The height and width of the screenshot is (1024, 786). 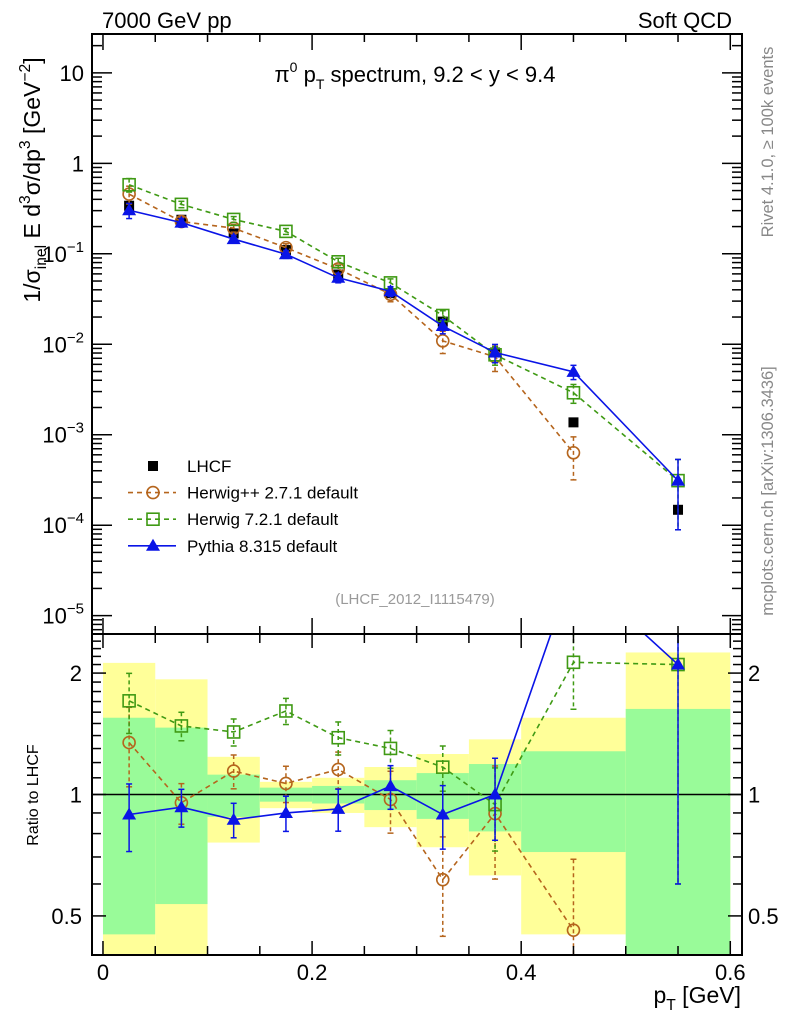 I want to click on y-tick-label: 10, so click(x=72, y=73).